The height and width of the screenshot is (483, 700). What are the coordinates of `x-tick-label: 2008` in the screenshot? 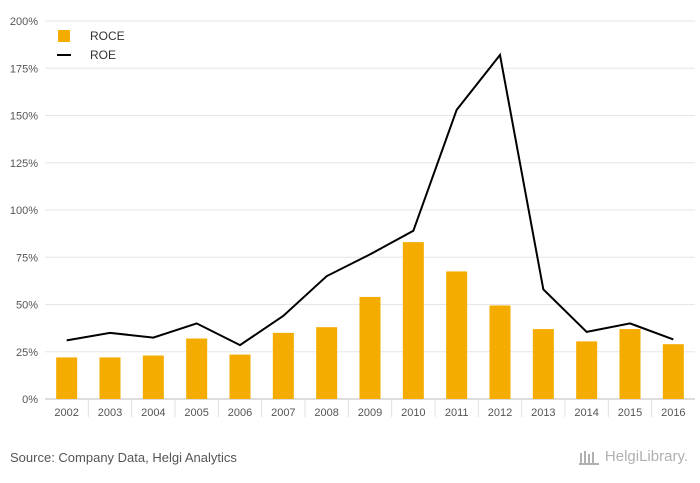 It's located at (326, 413).